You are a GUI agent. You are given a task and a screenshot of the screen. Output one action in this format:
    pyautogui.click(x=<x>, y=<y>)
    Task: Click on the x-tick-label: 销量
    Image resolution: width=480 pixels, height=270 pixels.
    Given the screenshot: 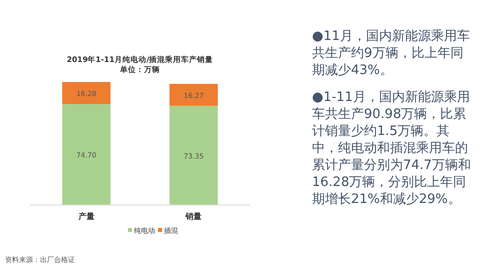 What is the action you would take?
    pyautogui.click(x=193, y=216)
    